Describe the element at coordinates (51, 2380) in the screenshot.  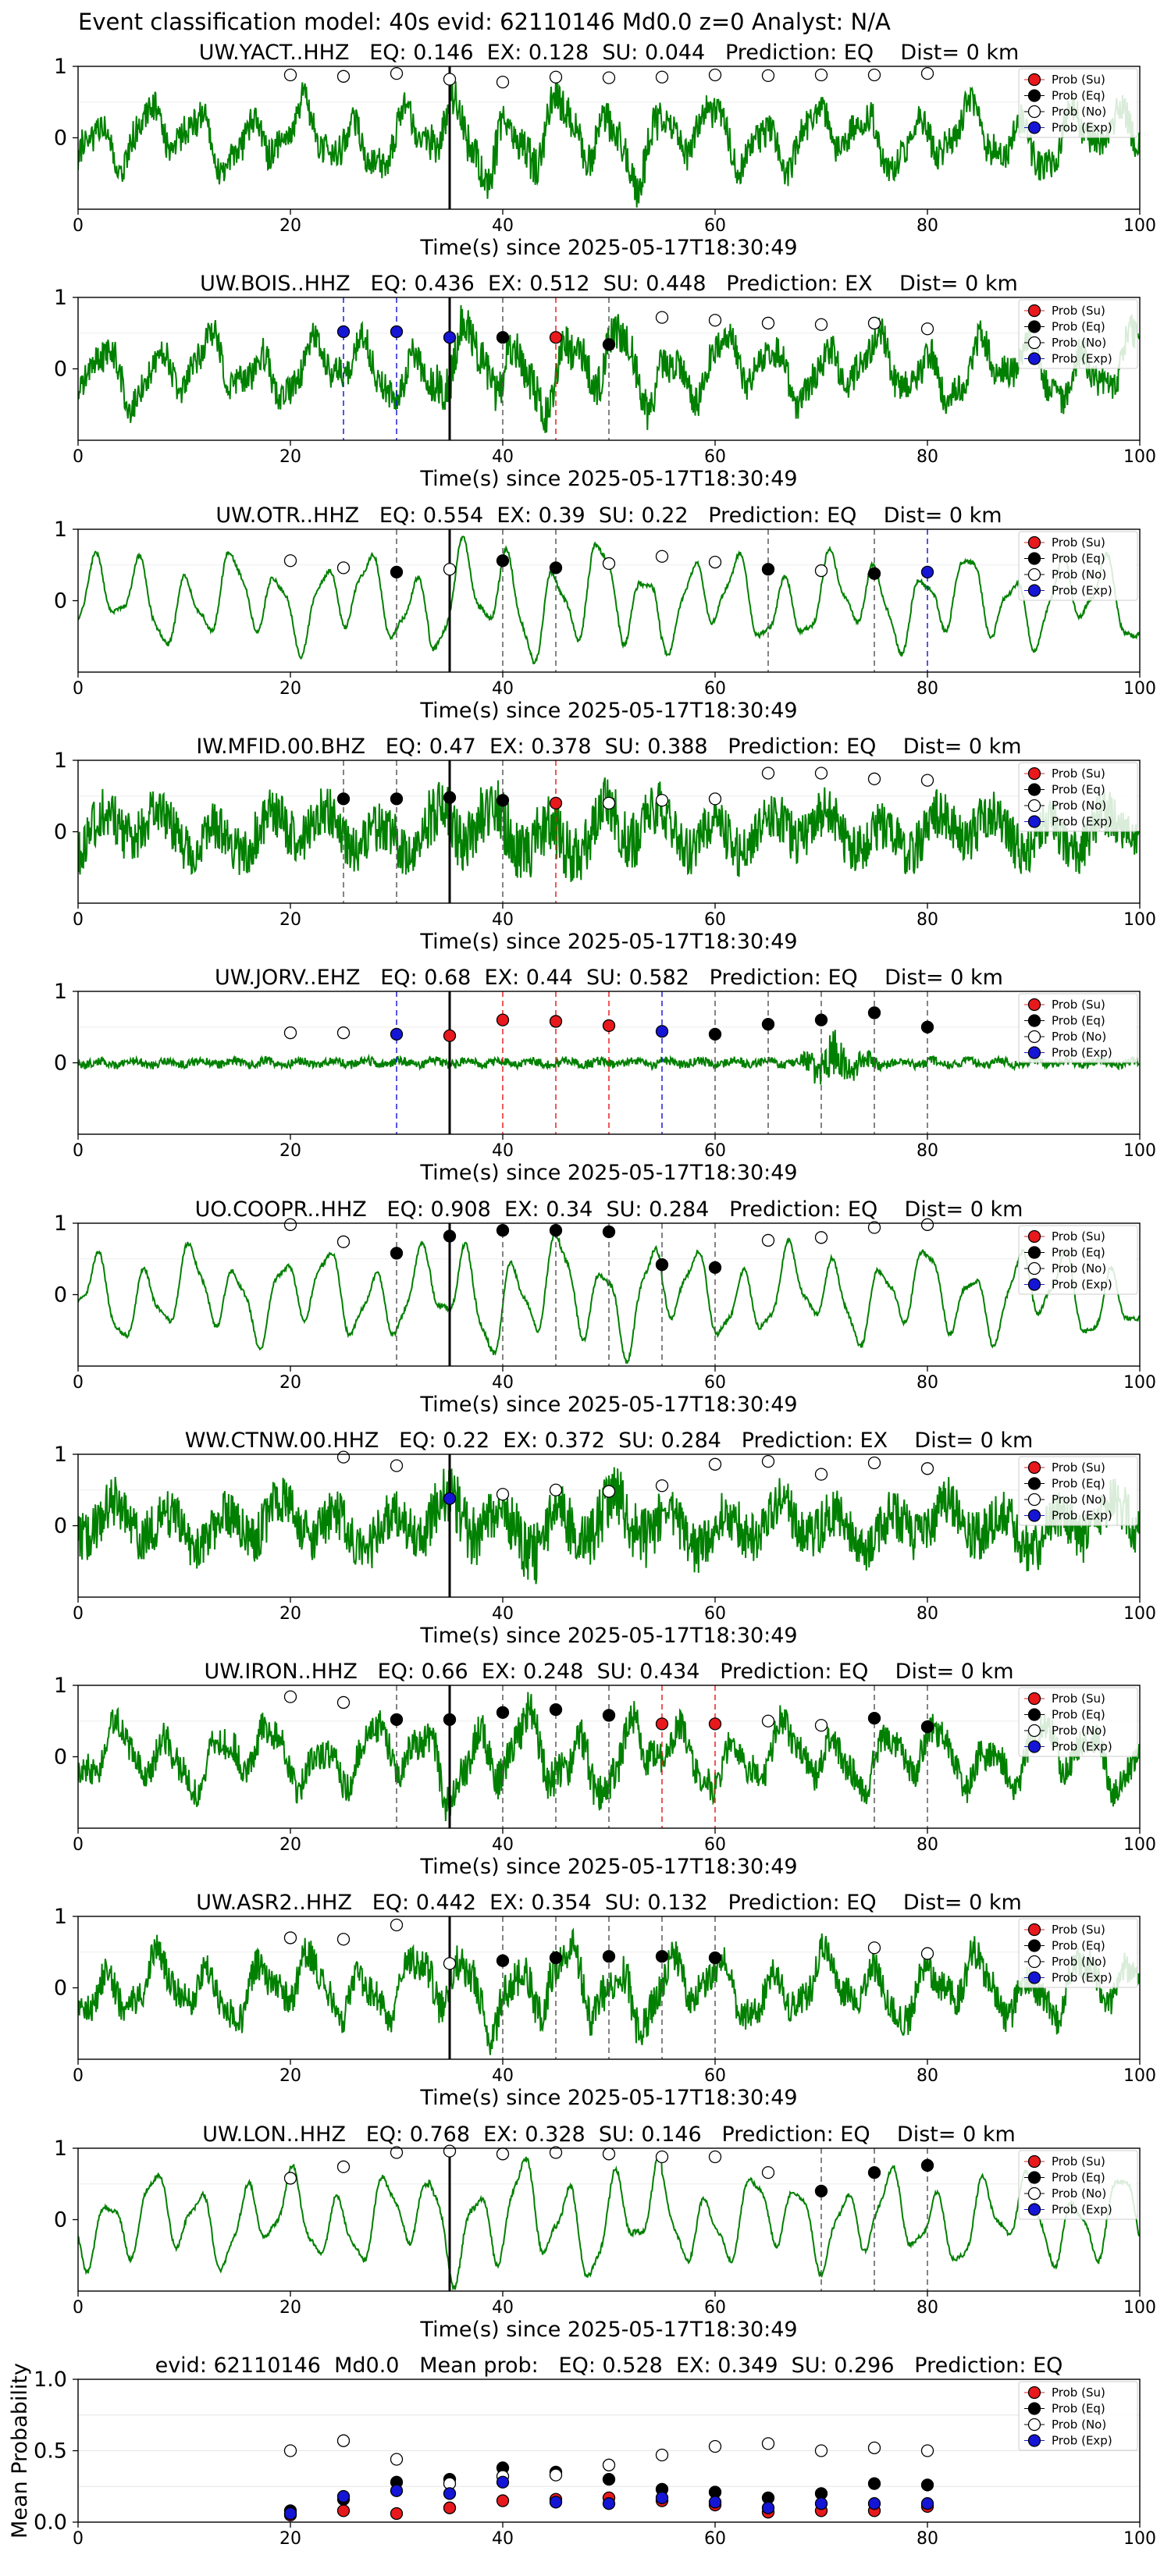
I see `y-tick-label: 1.0` at that location.